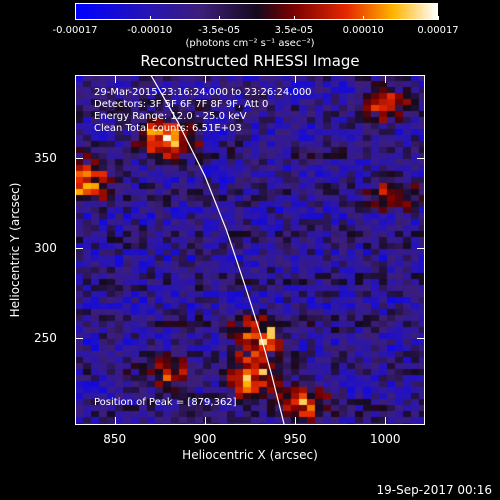 The image size is (500, 500). Describe the element at coordinates (434, 490) in the screenshot. I see `timestamp-footer: 19-Sep-2017 00:16` at that location.